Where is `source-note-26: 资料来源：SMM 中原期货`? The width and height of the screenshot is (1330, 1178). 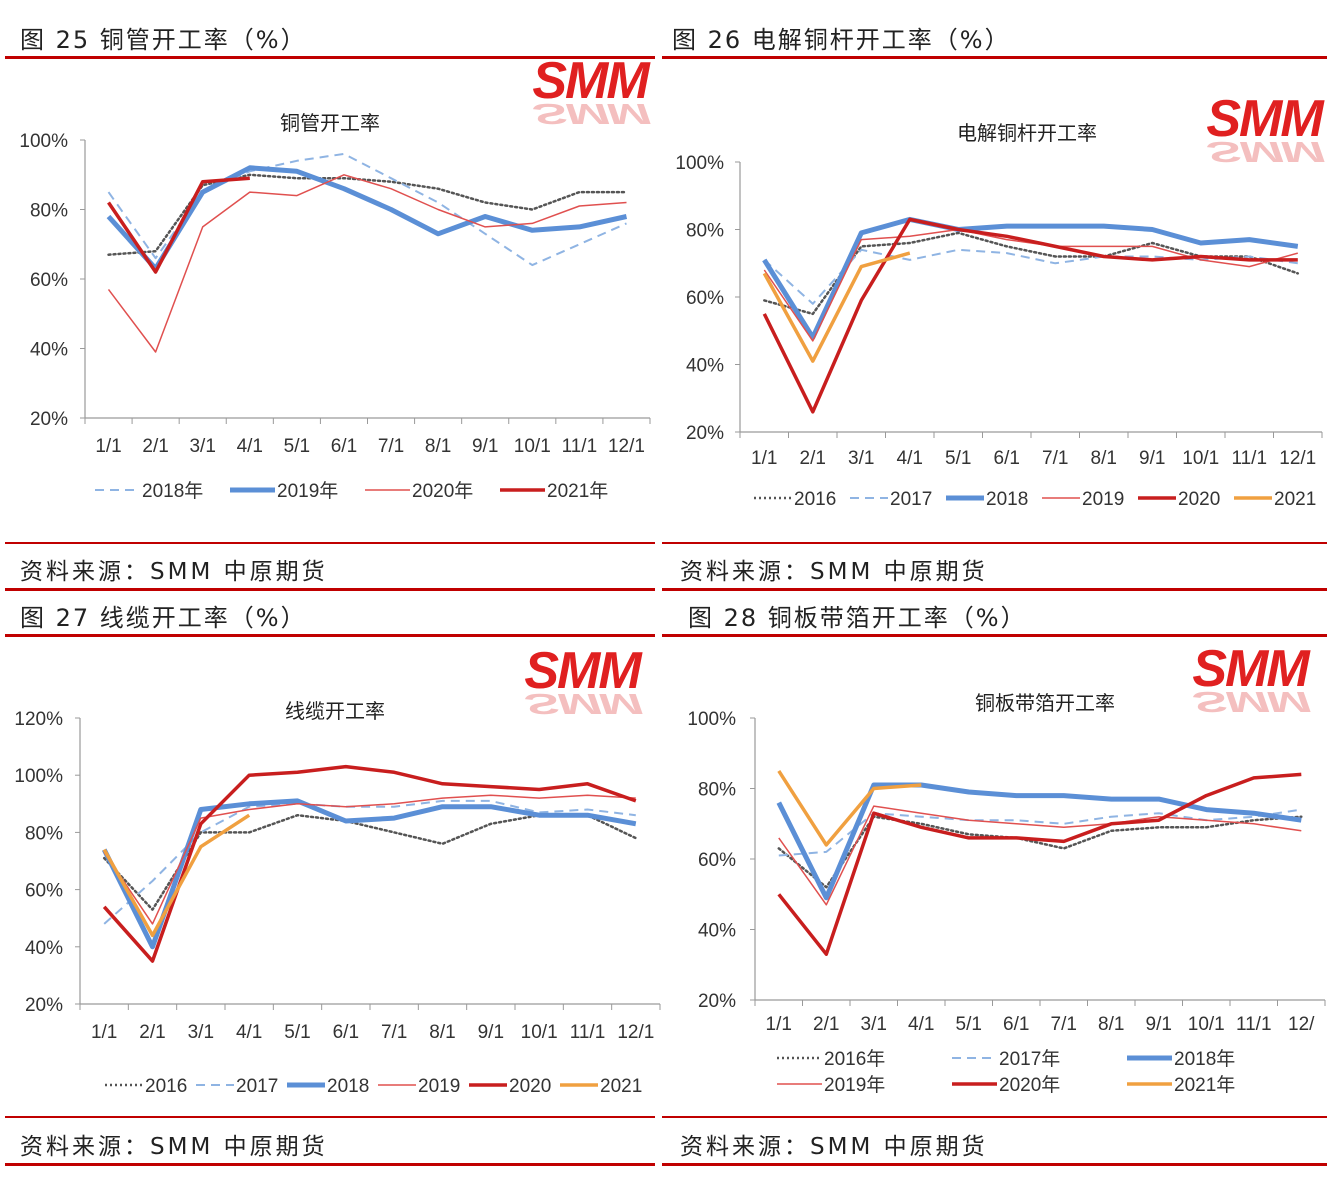
source-note-26: 资料来源：SMM 中原期货 is located at coordinates (834, 572).